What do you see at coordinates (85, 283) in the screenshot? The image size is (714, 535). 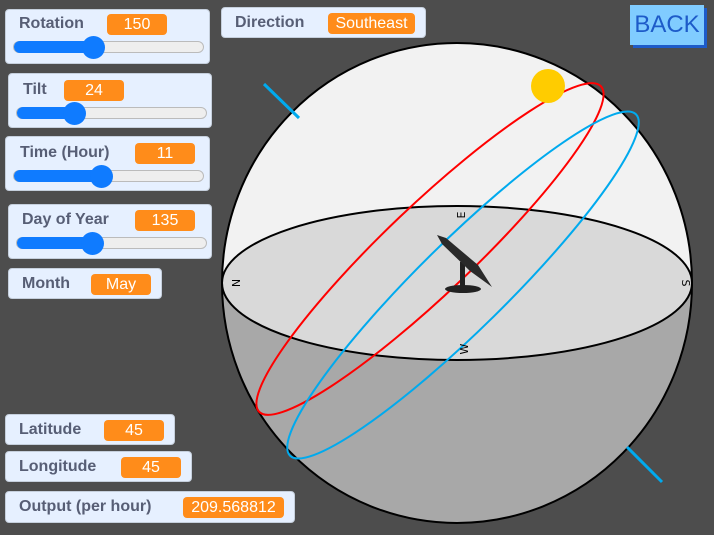 I see `month-monitor: Month May` at bounding box center [85, 283].